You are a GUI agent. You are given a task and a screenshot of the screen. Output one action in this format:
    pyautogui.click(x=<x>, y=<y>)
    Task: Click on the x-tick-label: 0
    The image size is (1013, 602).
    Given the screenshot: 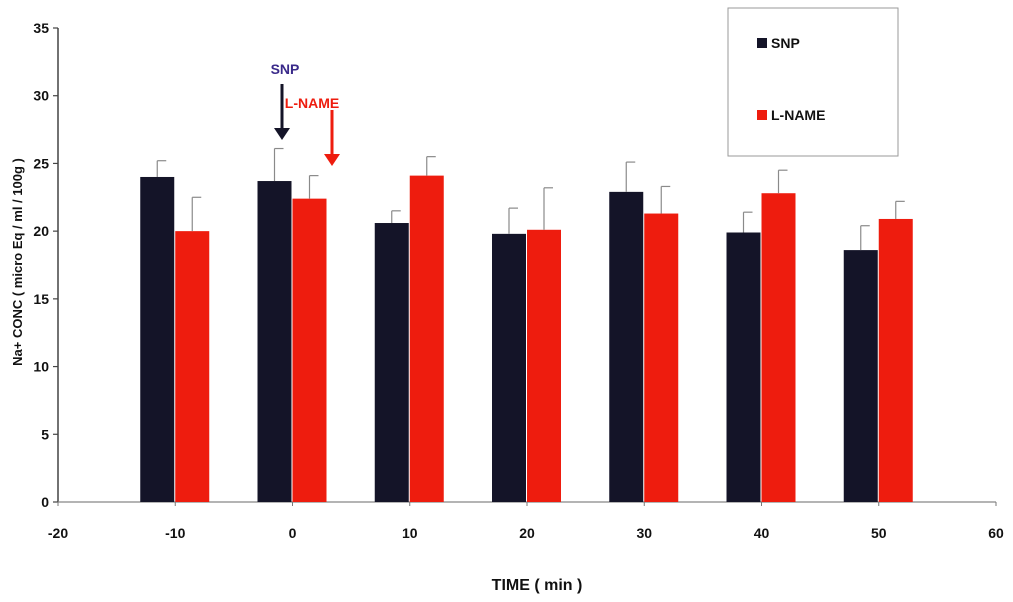 What is the action you would take?
    pyautogui.click(x=293, y=533)
    